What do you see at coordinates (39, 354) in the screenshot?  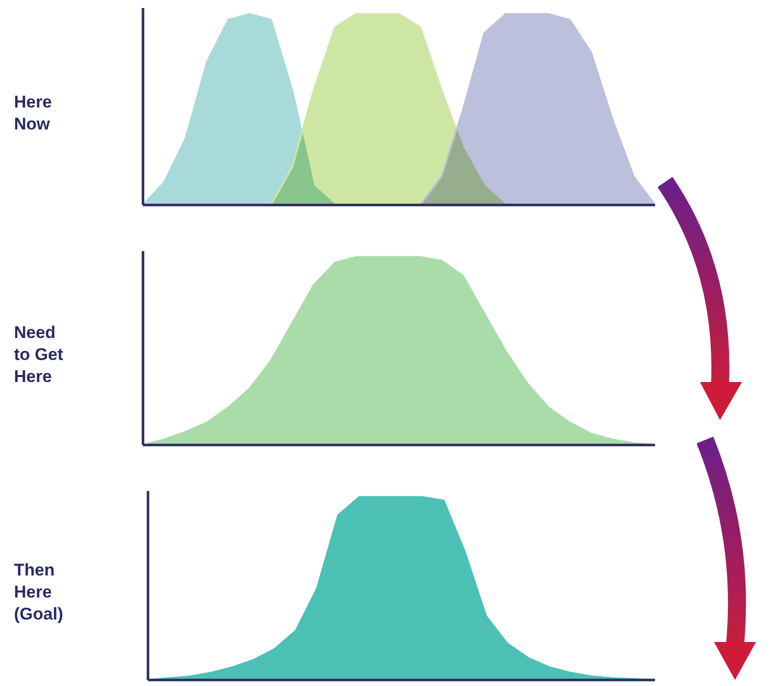 I see `y-axis-title: Need to Get Here` at bounding box center [39, 354].